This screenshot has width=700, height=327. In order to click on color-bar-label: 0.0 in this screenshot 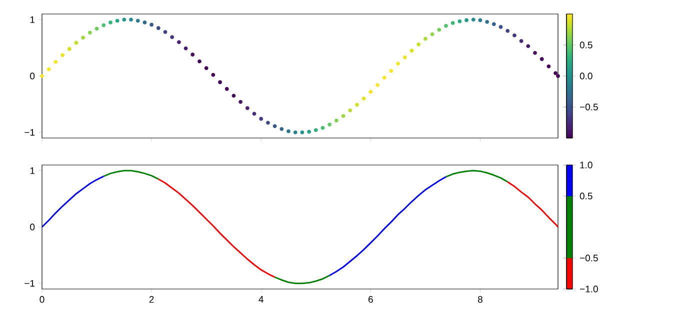, I will do `click(586, 76)`.